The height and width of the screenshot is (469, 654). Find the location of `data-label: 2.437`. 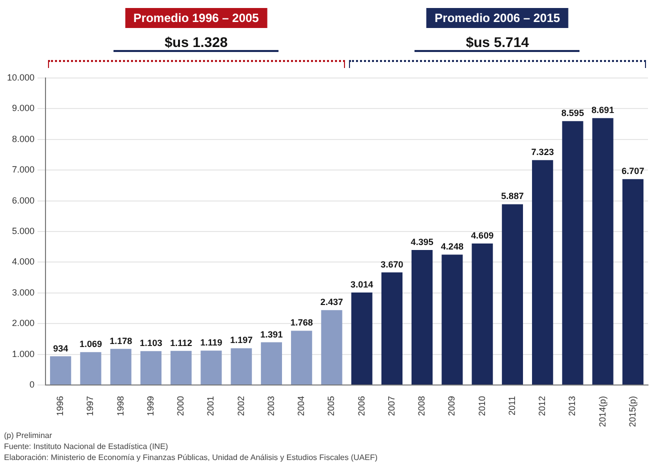

data-label: 2.437 is located at coordinates (331, 302).